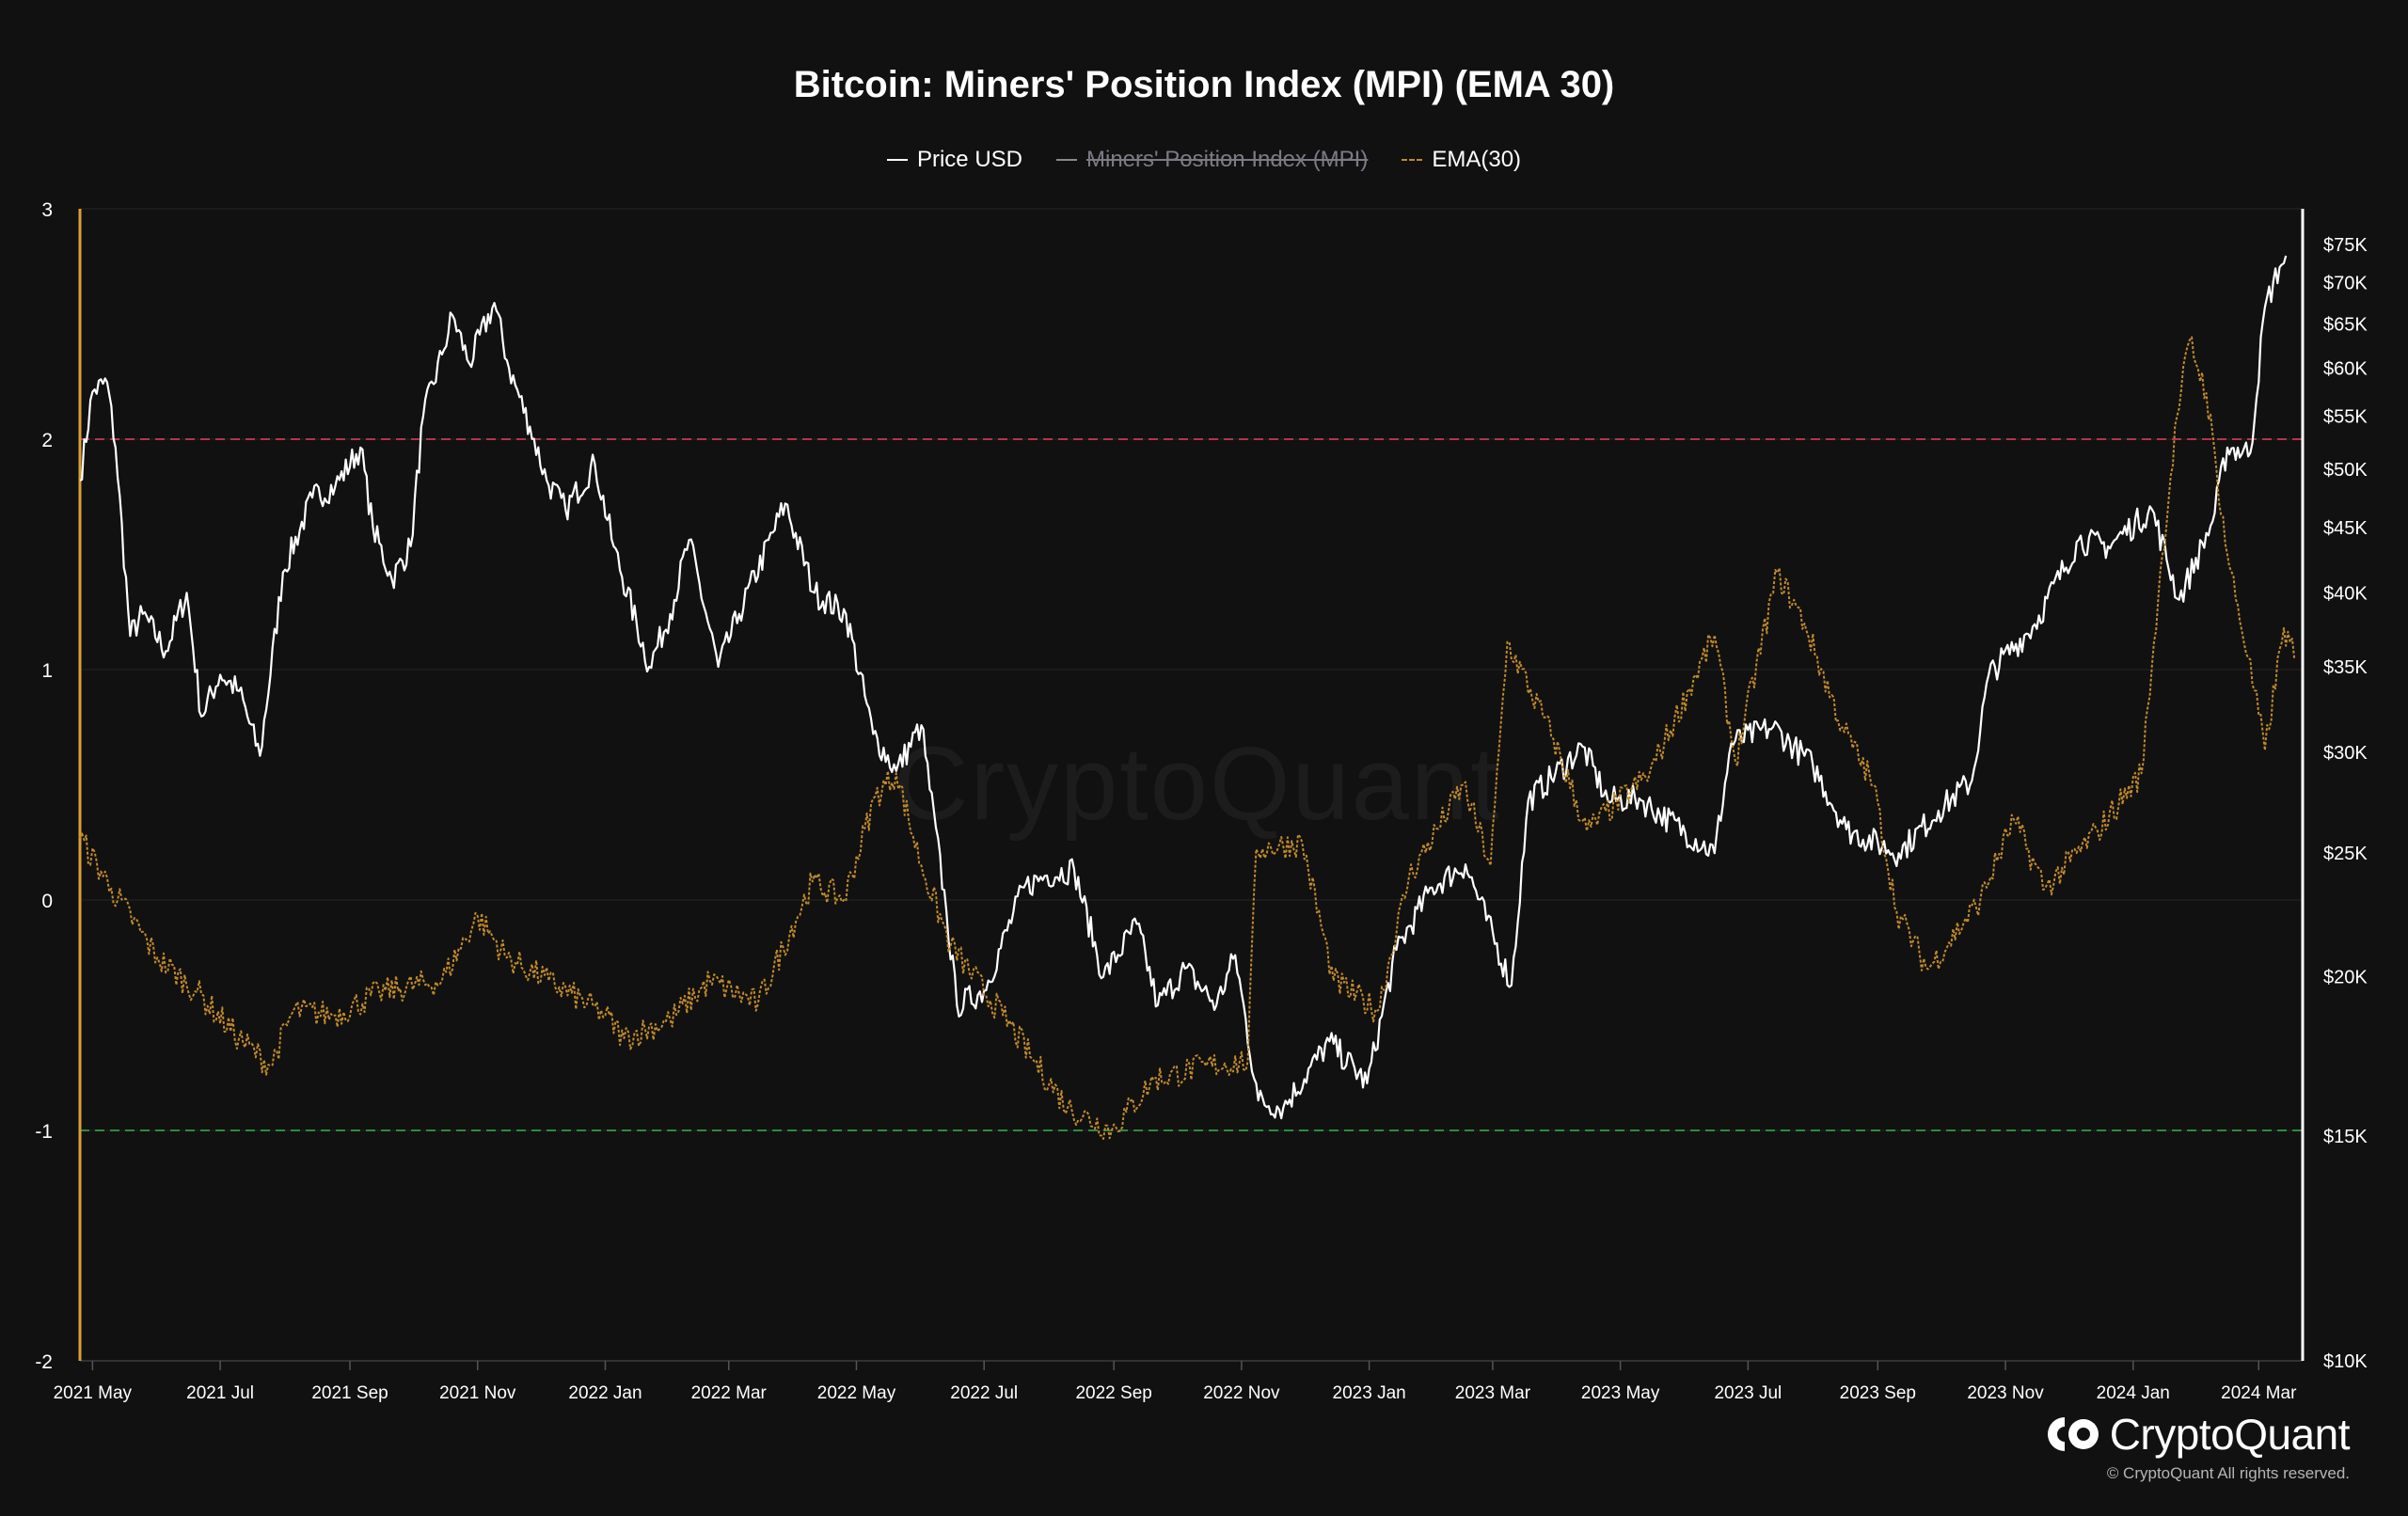 This screenshot has width=2408, height=1516. Describe the element at coordinates (1198, 784) in the screenshot. I see `watermark: CryptoQuant` at that location.